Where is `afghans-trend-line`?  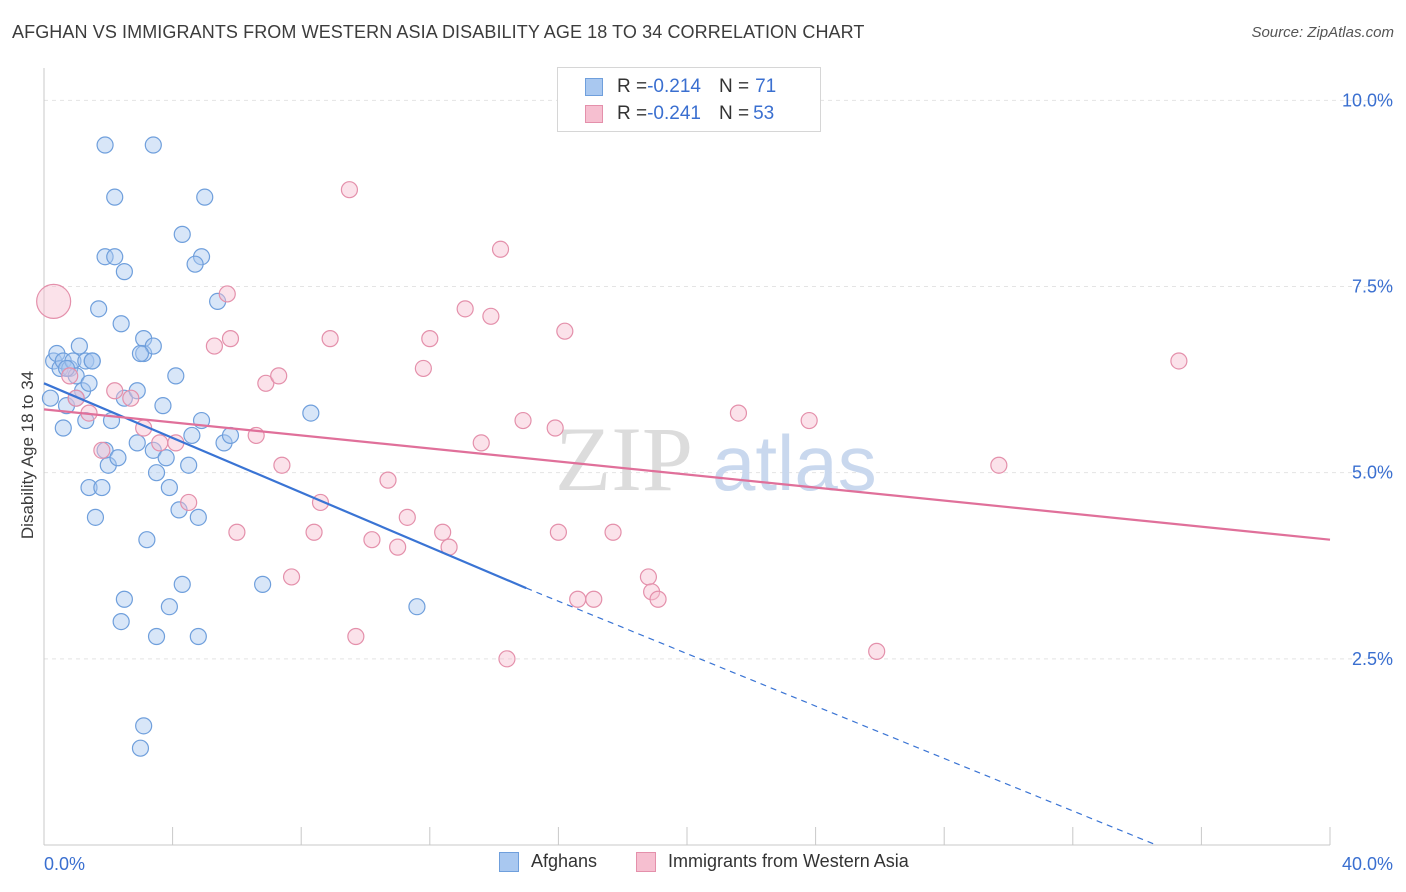 afghans-trend-line is located at coordinates (285, 486).